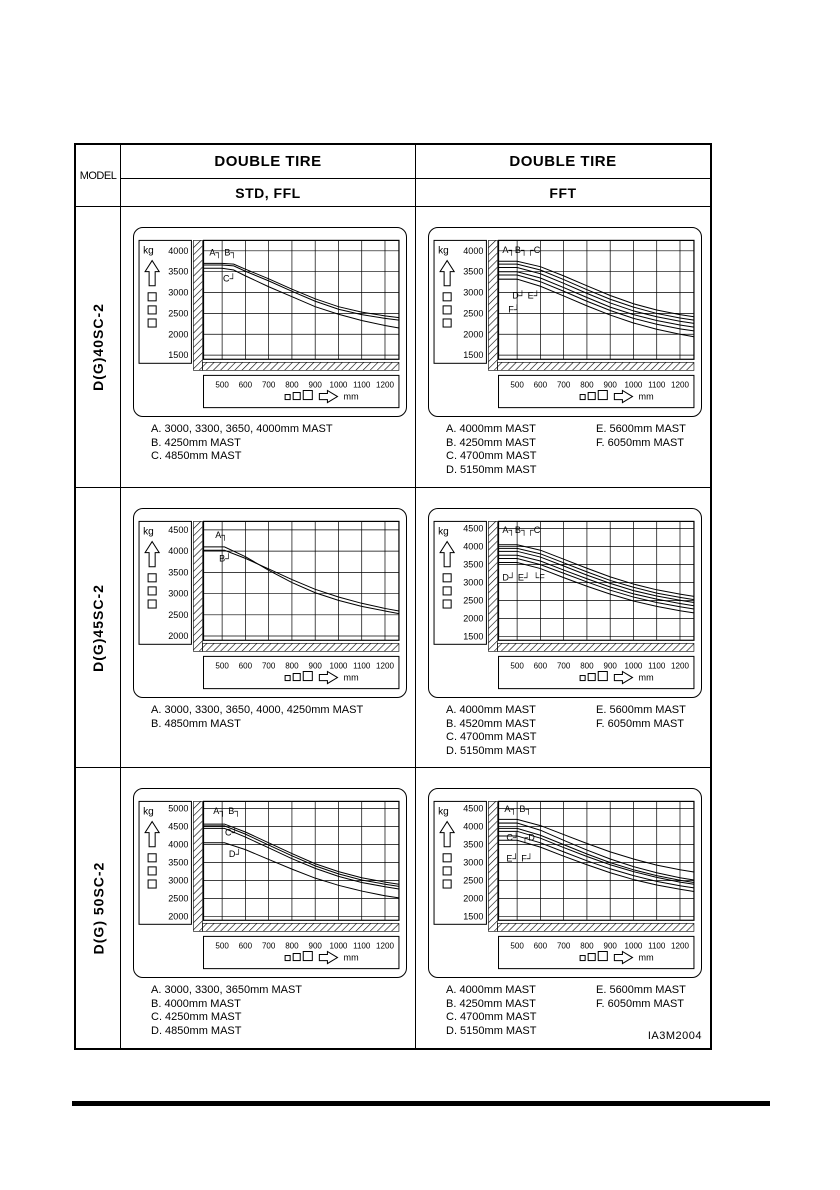 The image size is (840, 1190). Describe the element at coordinates (225, 558) in the screenshot. I see `curve-label: B┘` at that location.